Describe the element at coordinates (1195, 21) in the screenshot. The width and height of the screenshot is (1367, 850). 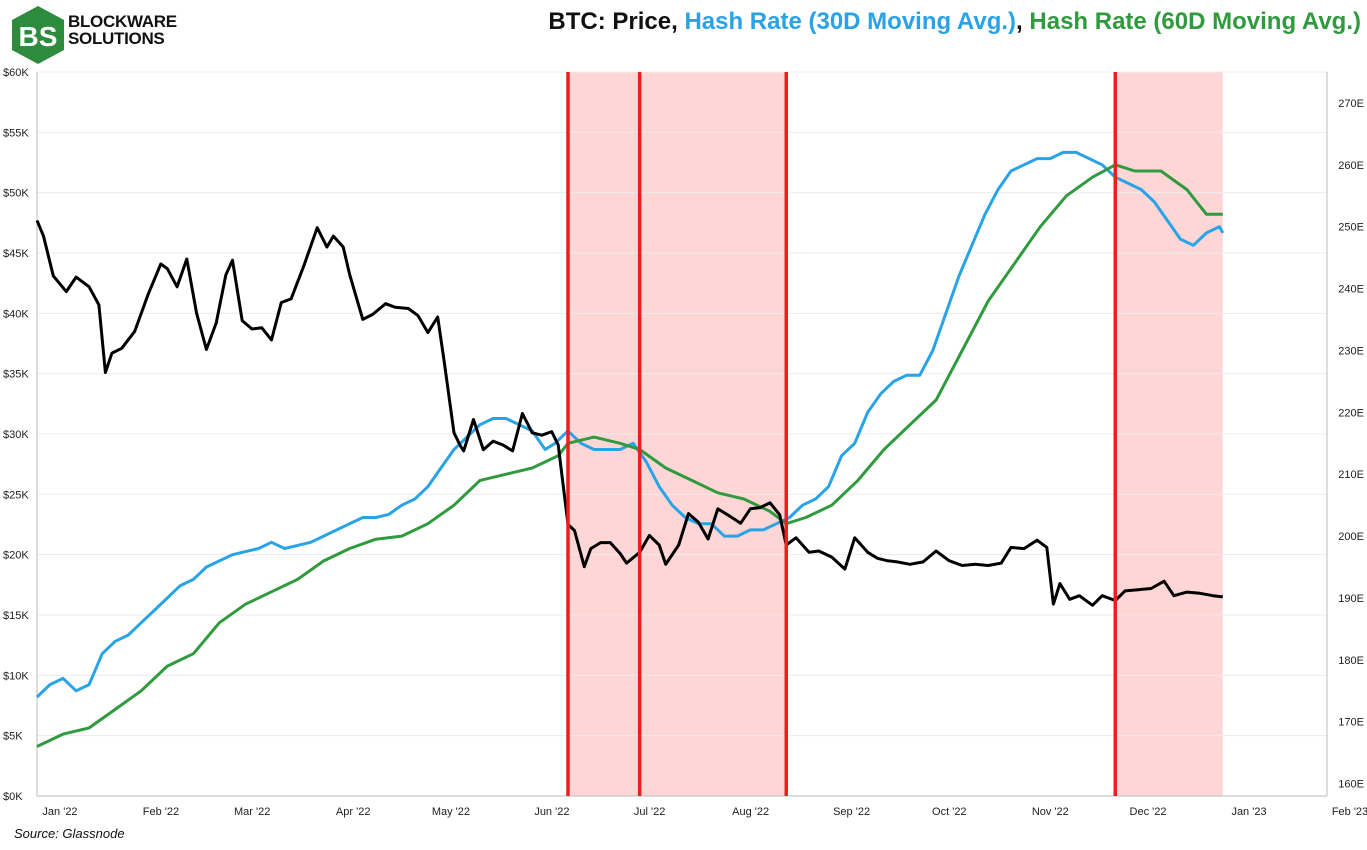
I see `title-hash60: Hash Rate (60D Moving Avg.)` at that location.